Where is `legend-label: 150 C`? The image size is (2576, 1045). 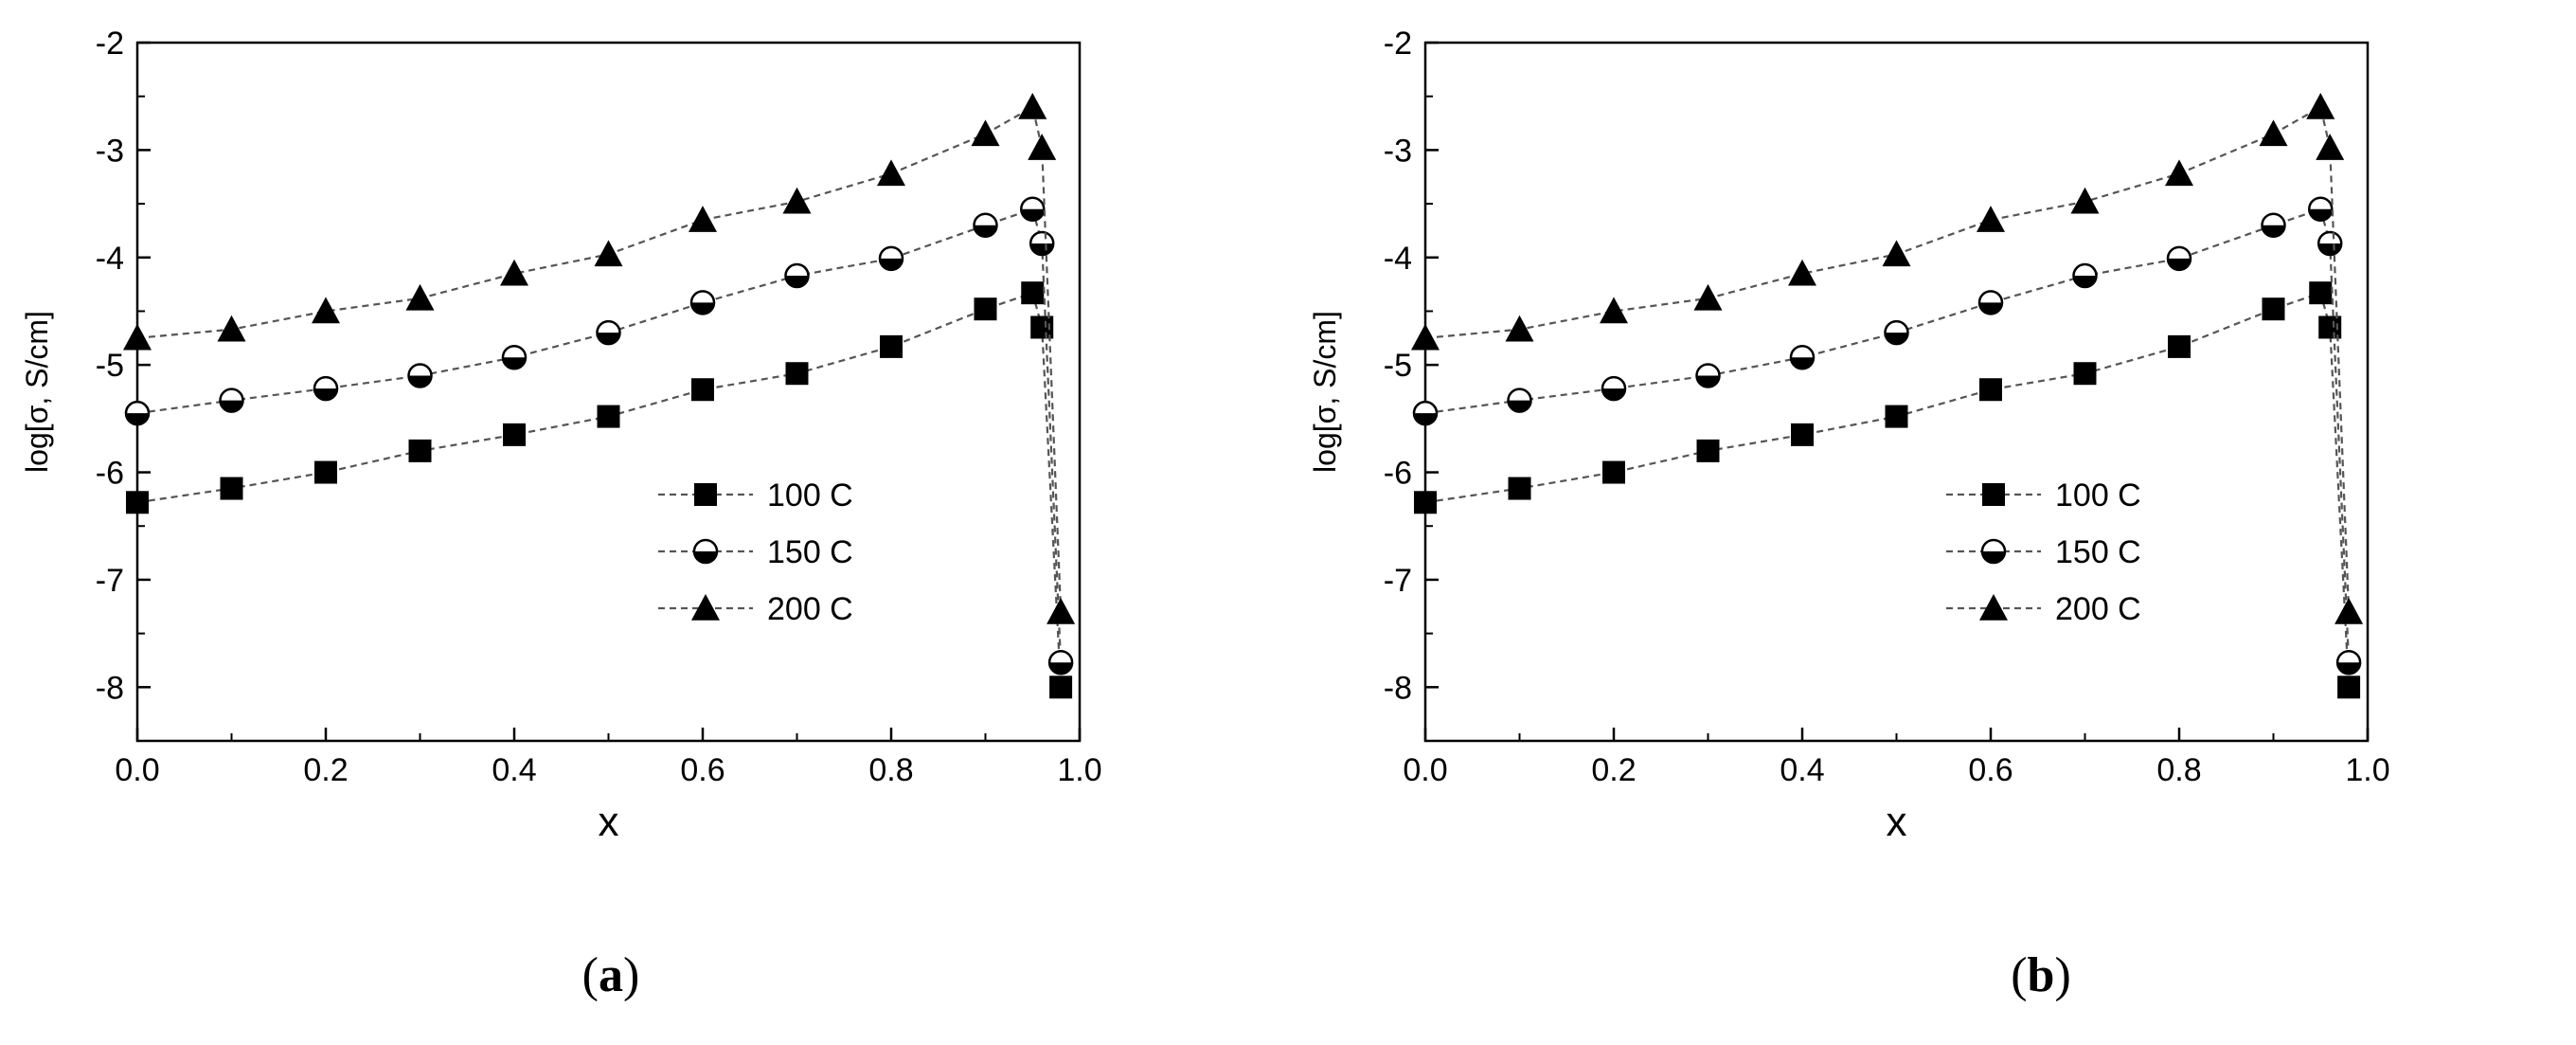
legend-label: 150 C is located at coordinates (2098, 552).